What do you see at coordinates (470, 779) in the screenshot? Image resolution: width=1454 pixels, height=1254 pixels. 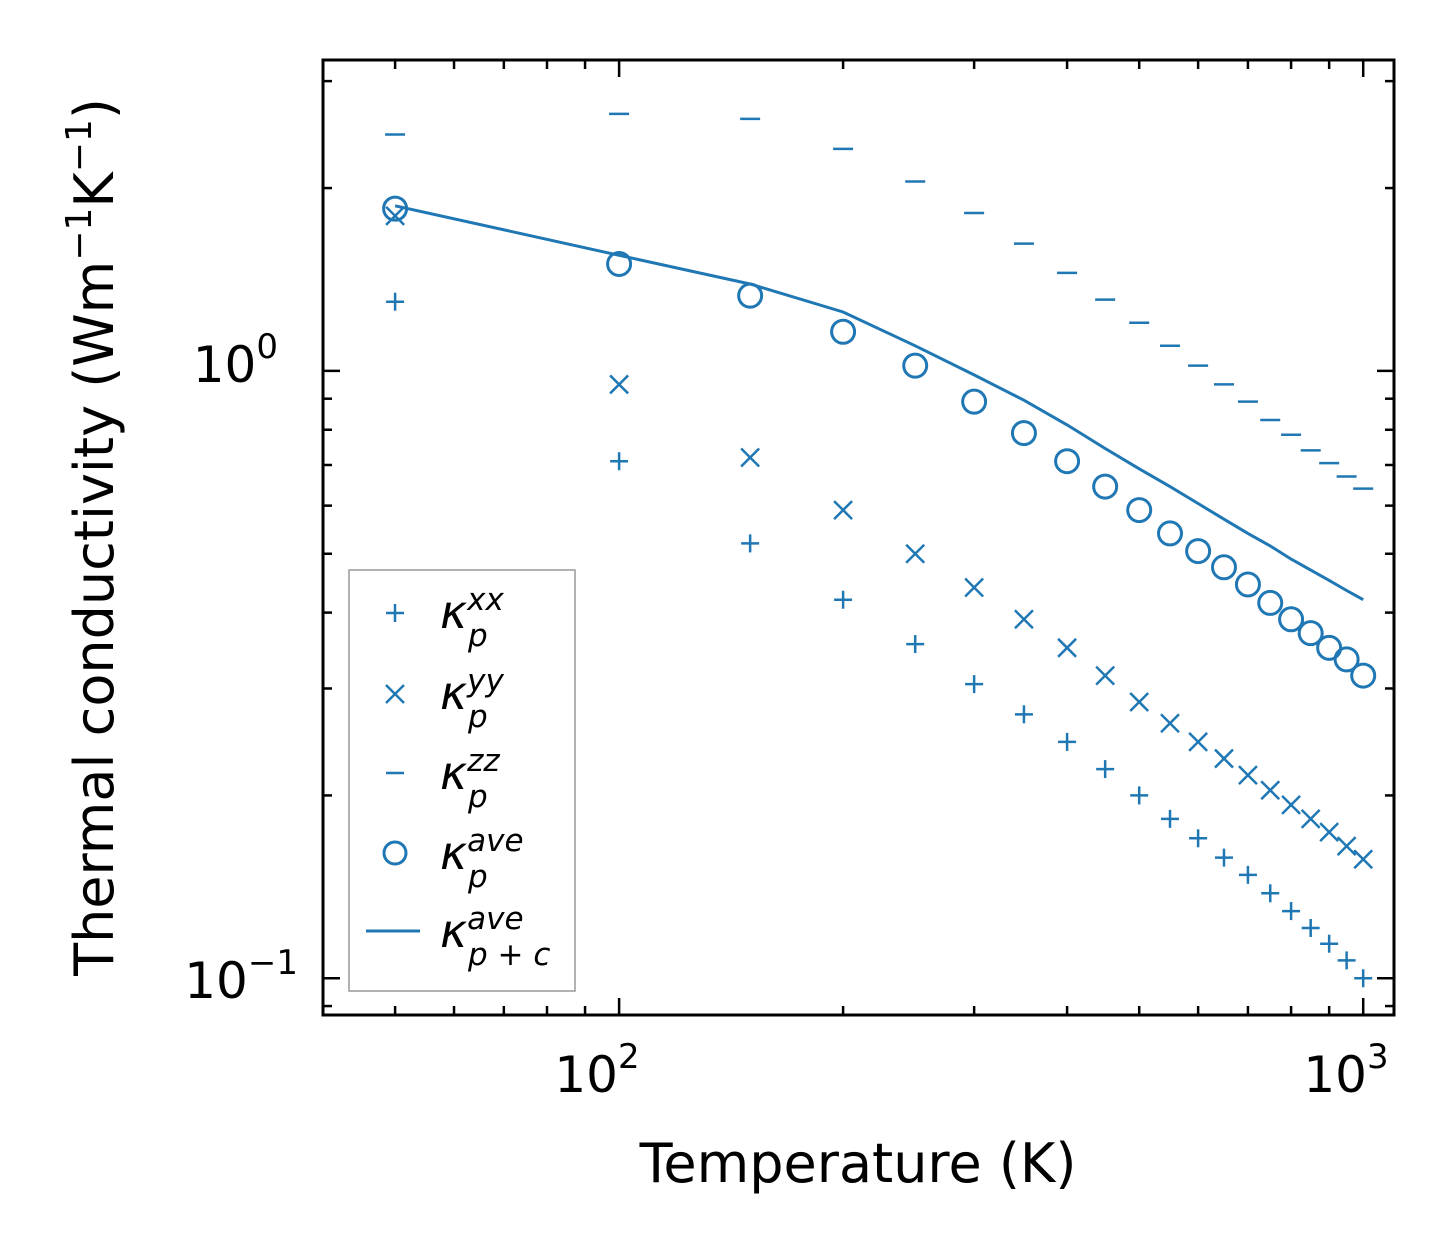 I see `legend-label-kzz: κzz p` at bounding box center [470, 779].